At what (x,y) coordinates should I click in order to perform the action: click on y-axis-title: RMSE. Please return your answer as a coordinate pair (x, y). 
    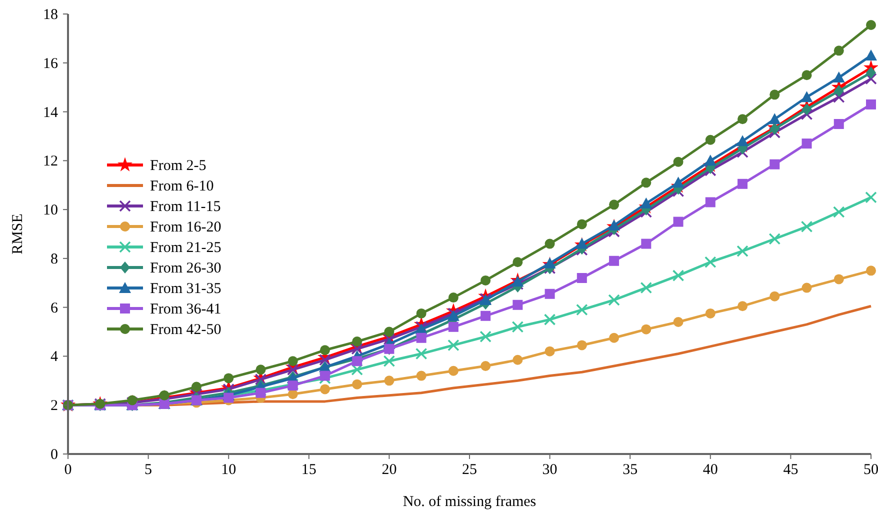
    Looking at the image, I should click on (18, 234).